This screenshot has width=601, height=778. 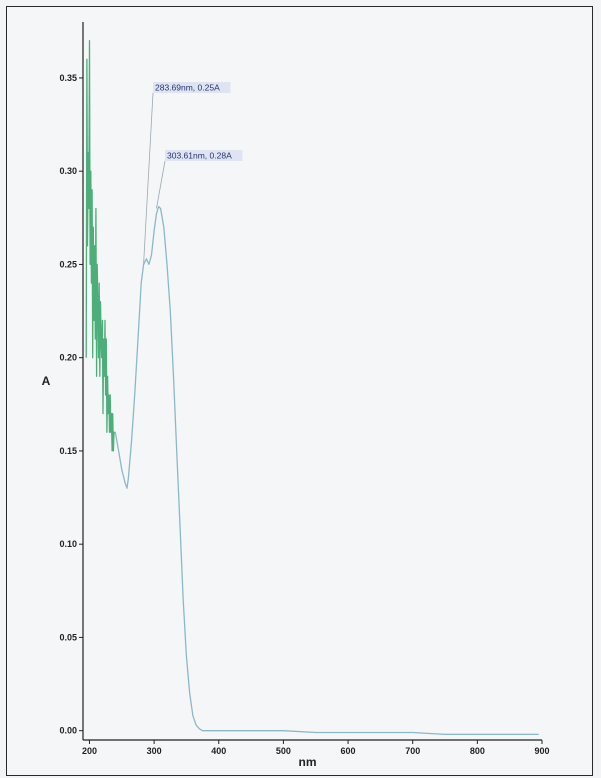 I want to click on y-tick-label: 0.20, so click(x=68, y=358).